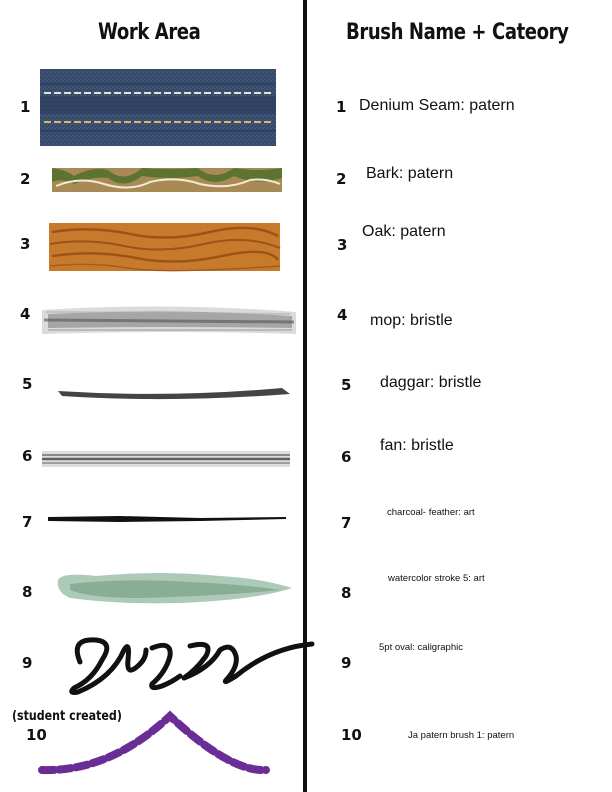 This screenshot has width=612, height=792. I want to click on calligraphic-stroke, so click(192, 666).